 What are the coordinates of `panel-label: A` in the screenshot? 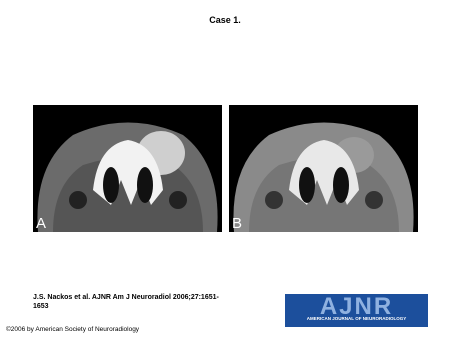 It's located at (41, 223).